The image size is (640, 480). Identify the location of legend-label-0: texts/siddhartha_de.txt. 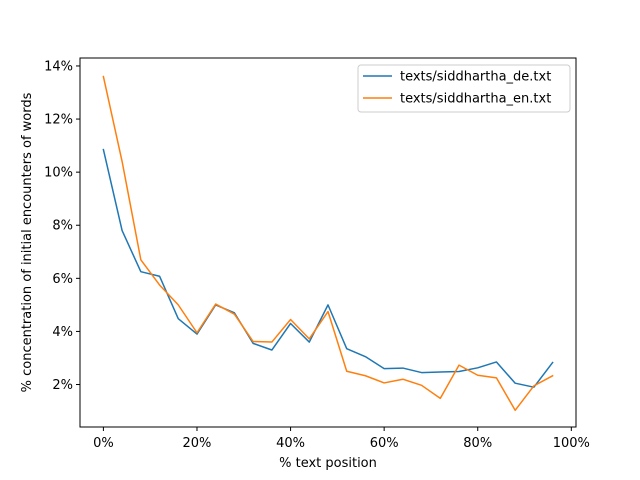
(475, 77).